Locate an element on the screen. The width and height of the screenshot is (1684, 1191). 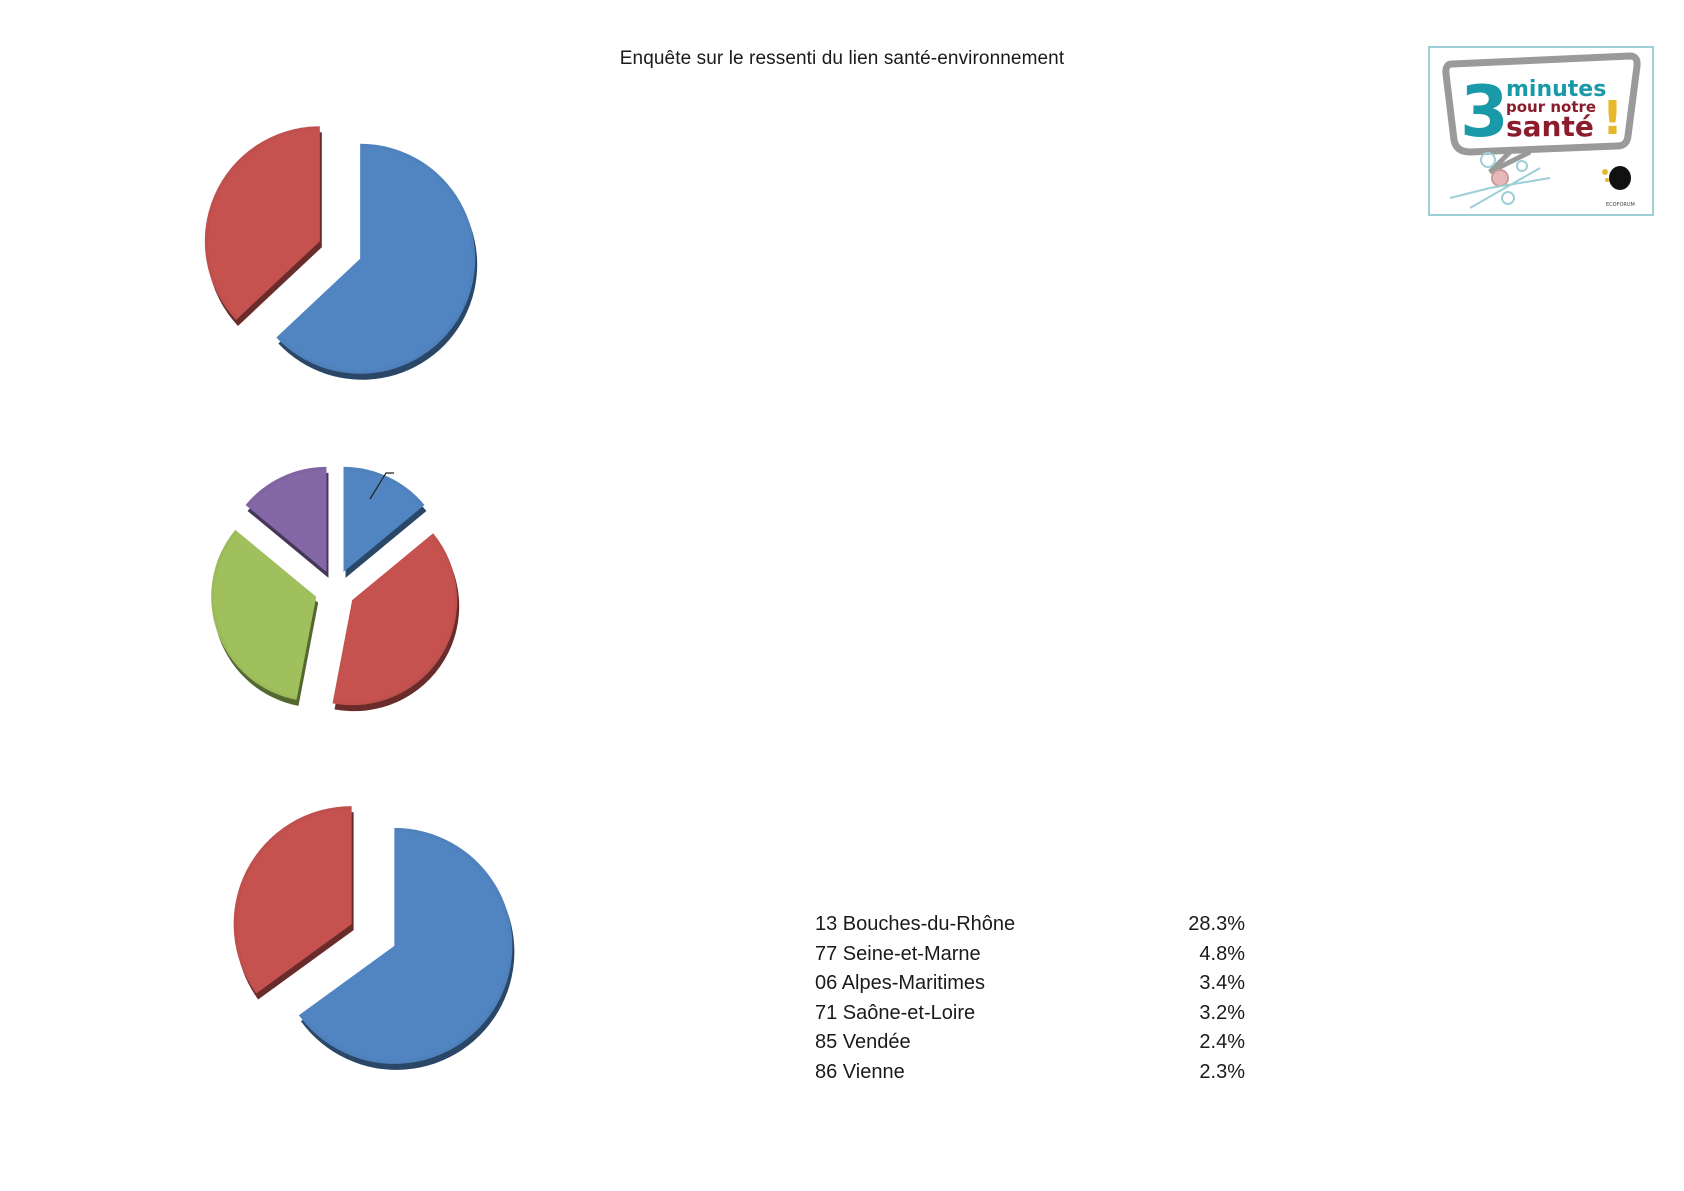
department-percentage: 2.3% is located at coordinates (1222, 1071).